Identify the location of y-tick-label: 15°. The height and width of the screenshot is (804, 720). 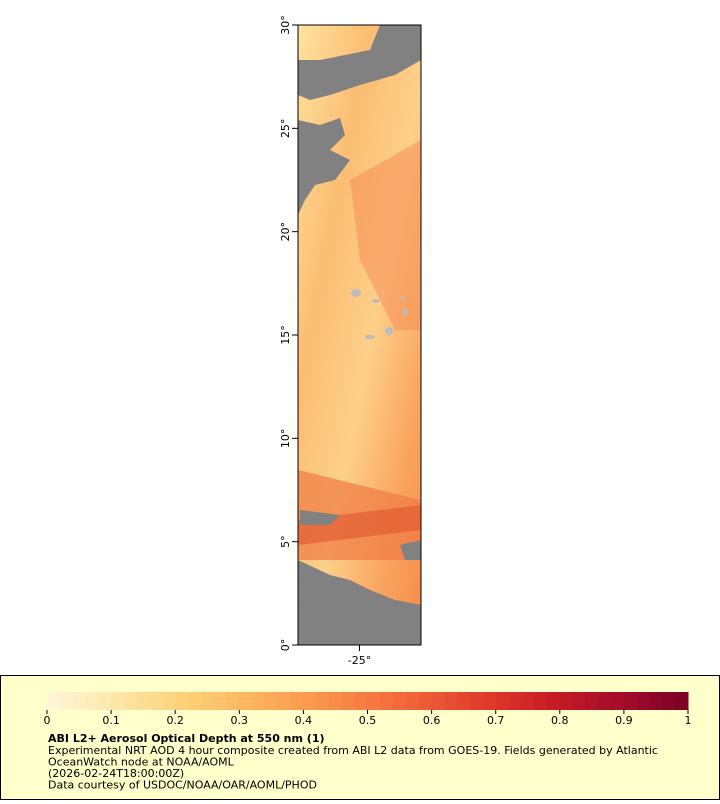
(285, 335).